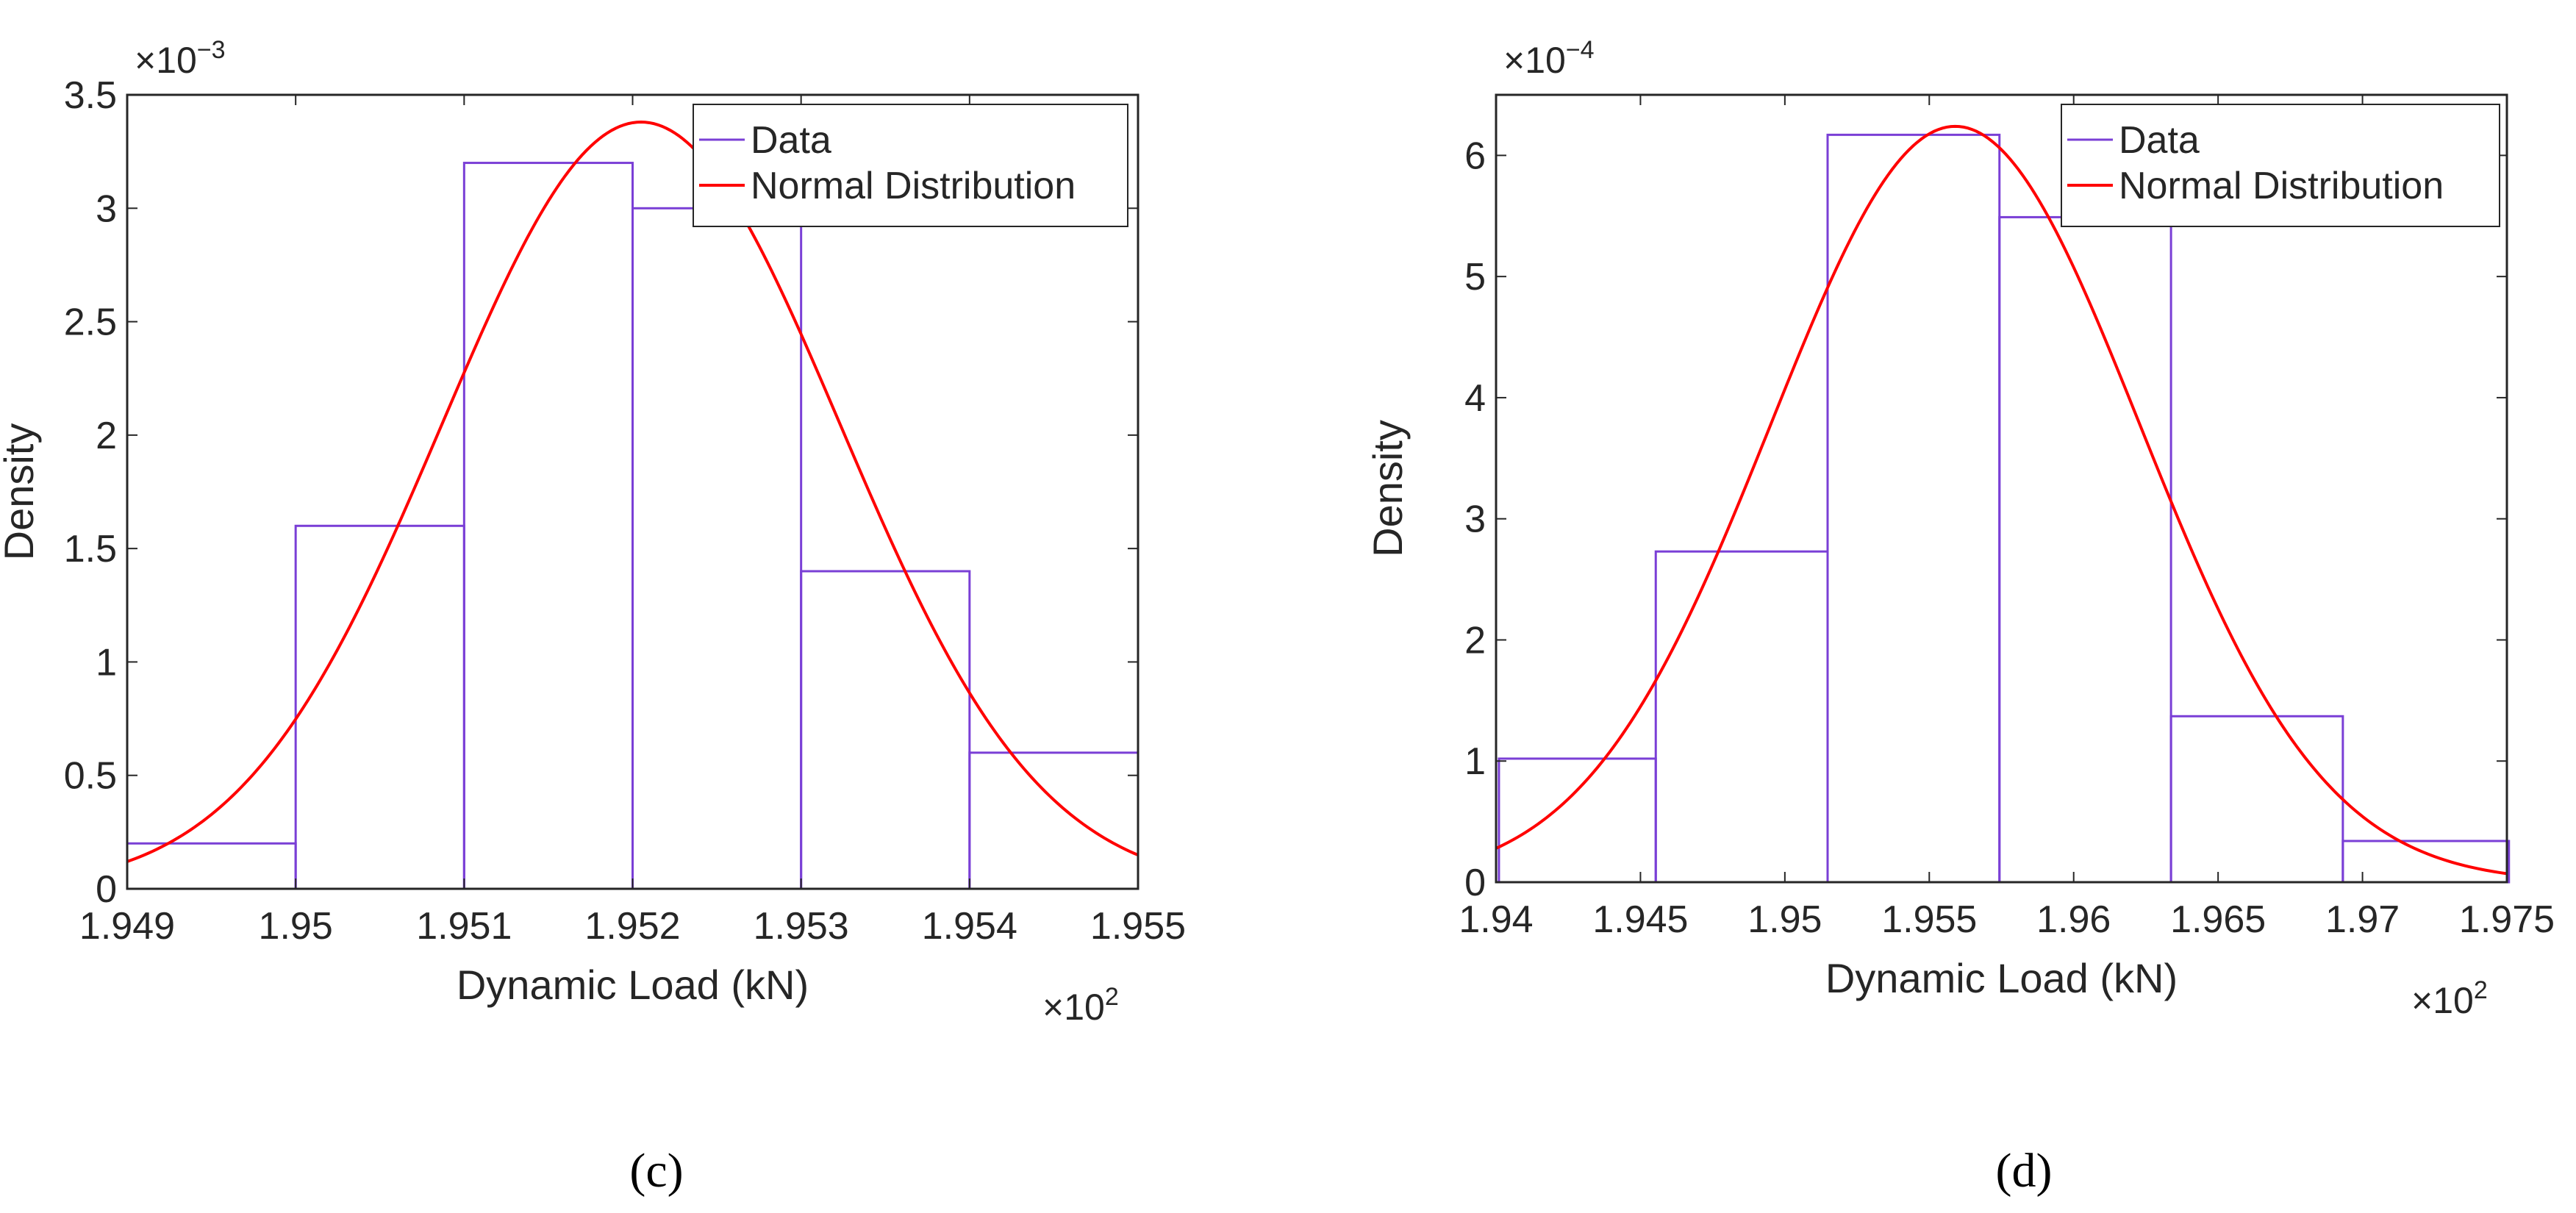 This screenshot has width=2576, height=1213. What do you see at coordinates (1475, 640) in the screenshot?
I see `y-tick-label-d: 2` at bounding box center [1475, 640].